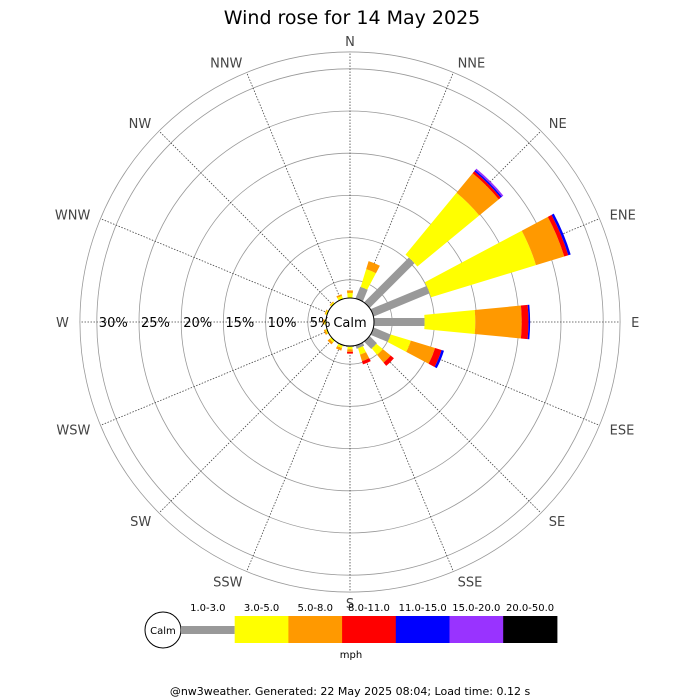  What do you see at coordinates (62, 323) in the screenshot?
I see `direction-label-w: W` at bounding box center [62, 323].